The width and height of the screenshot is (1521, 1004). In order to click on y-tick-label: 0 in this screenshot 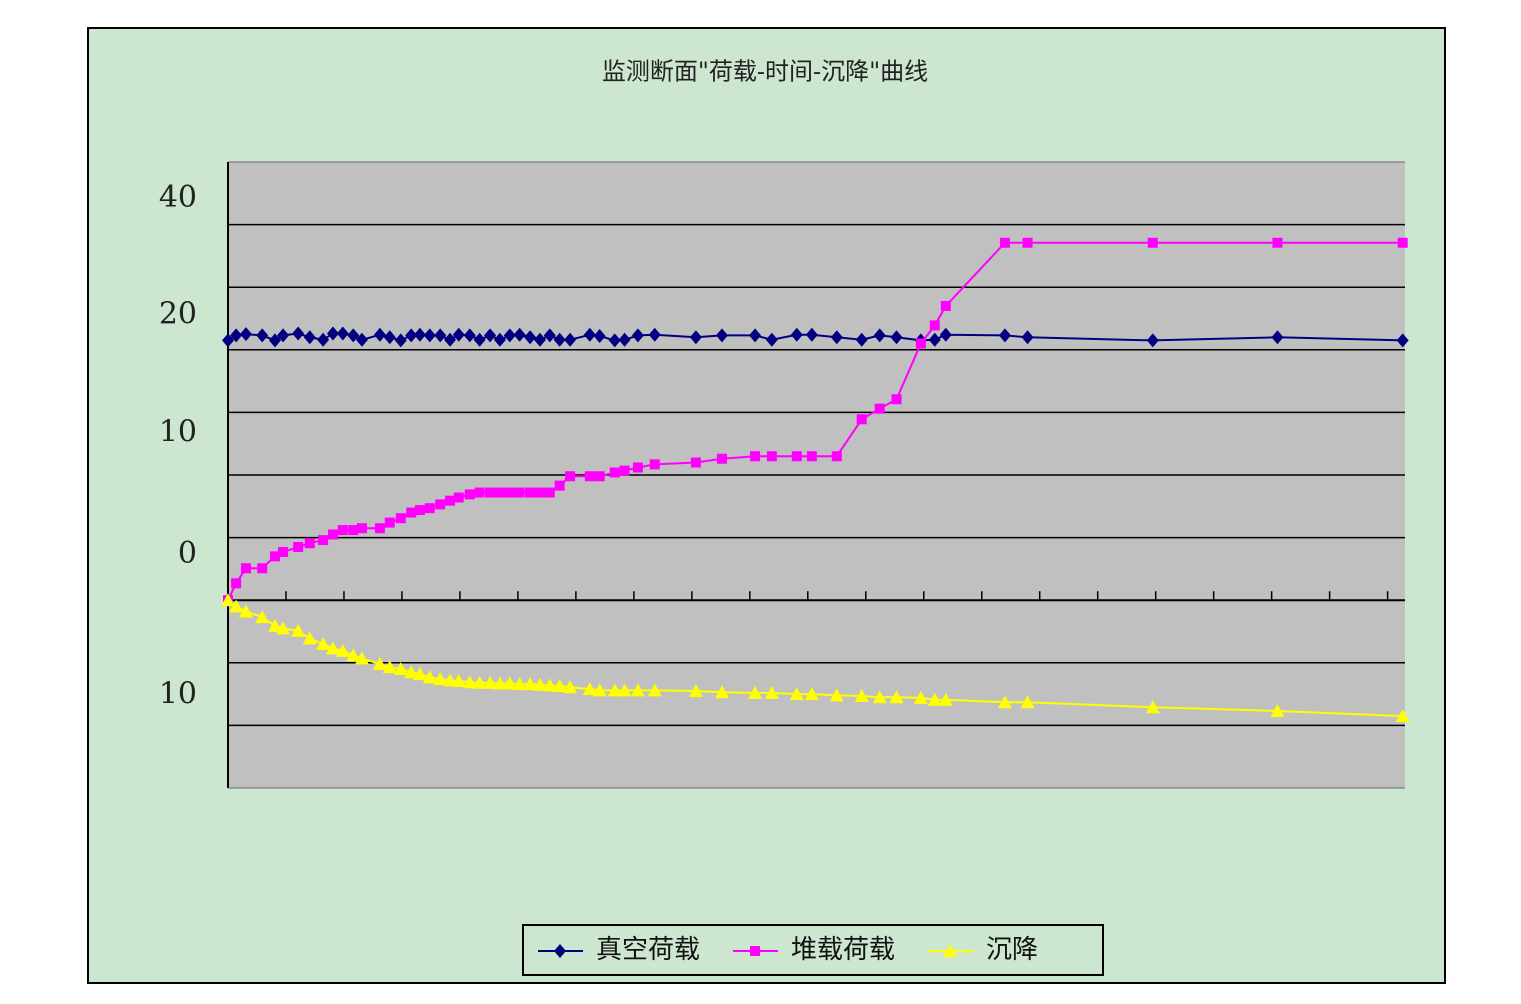, I will do `click(187, 553)`.